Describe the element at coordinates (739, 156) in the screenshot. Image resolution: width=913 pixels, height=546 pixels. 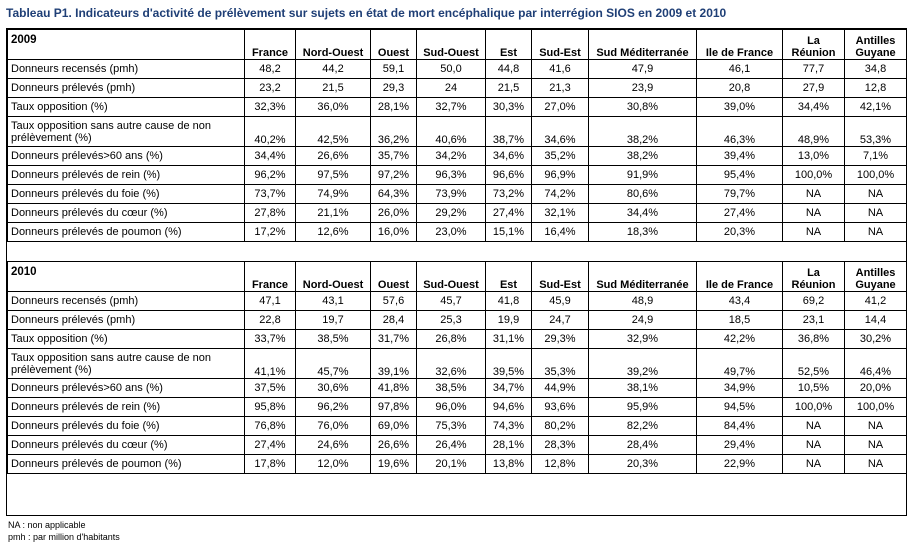
I see `value-cell: 39,4%` at that location.